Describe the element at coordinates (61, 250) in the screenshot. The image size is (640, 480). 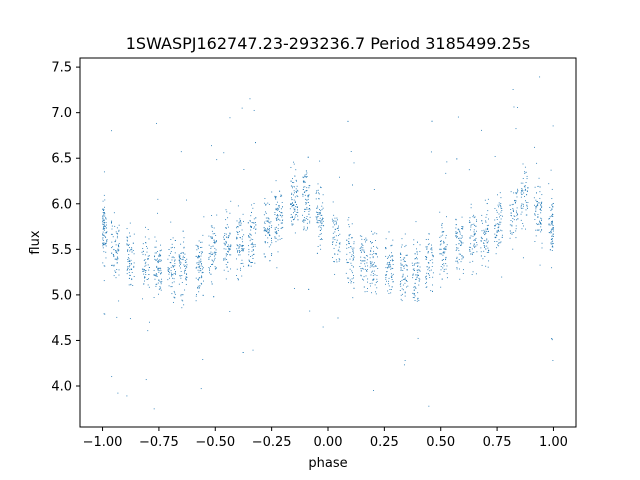
I see `y-tick-label: 5.5` at that location.